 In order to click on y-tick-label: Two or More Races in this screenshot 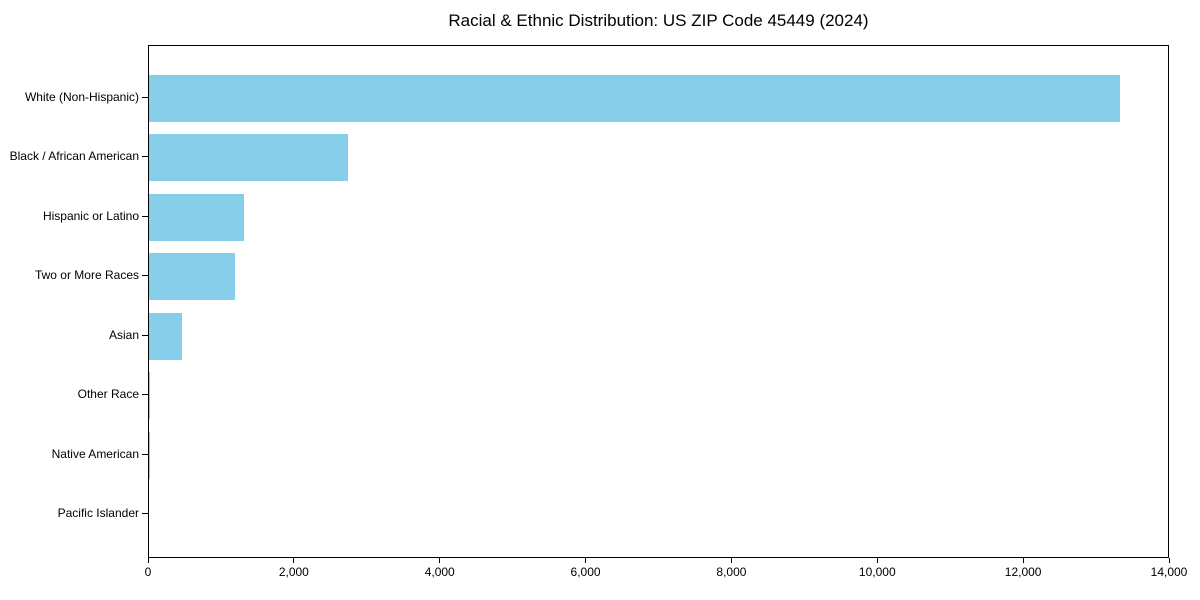, I will do `click(86, 275)`.